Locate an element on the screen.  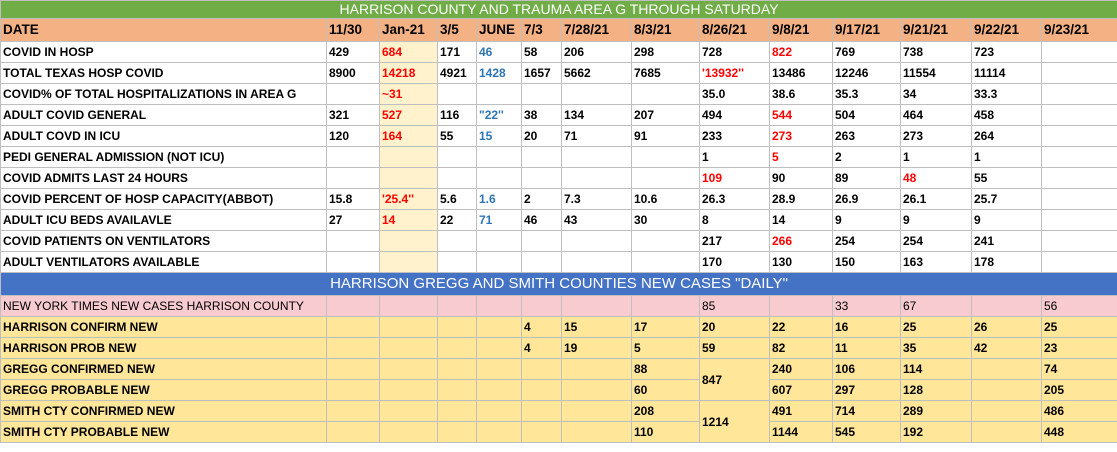
data-cell: 82 is located at coordinates (801, 348).